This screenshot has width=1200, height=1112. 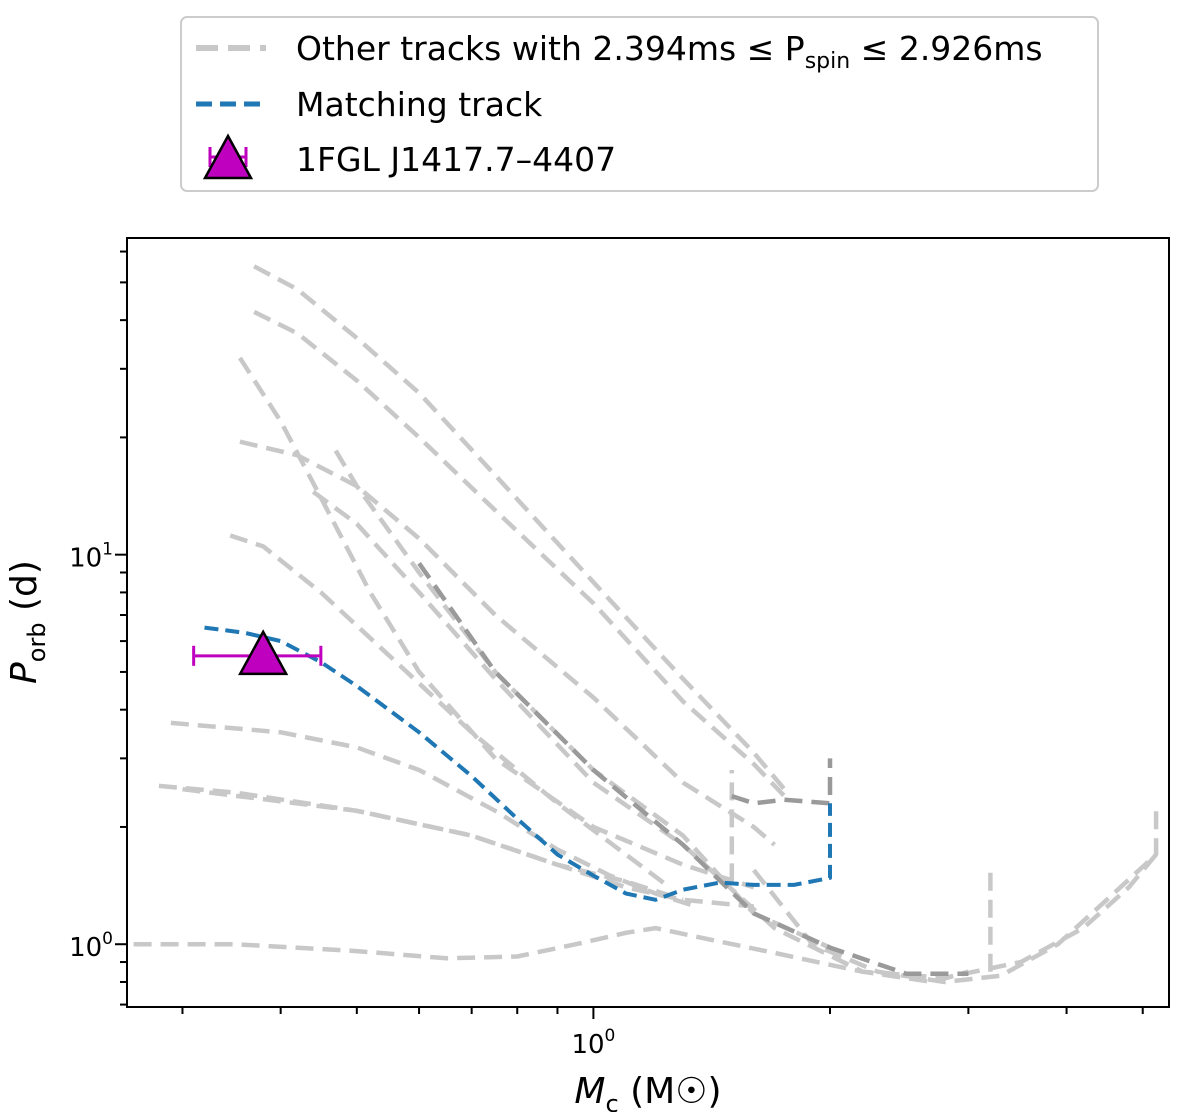 I want to click on x-tick-label: 100, so click(x=593, y=1043).